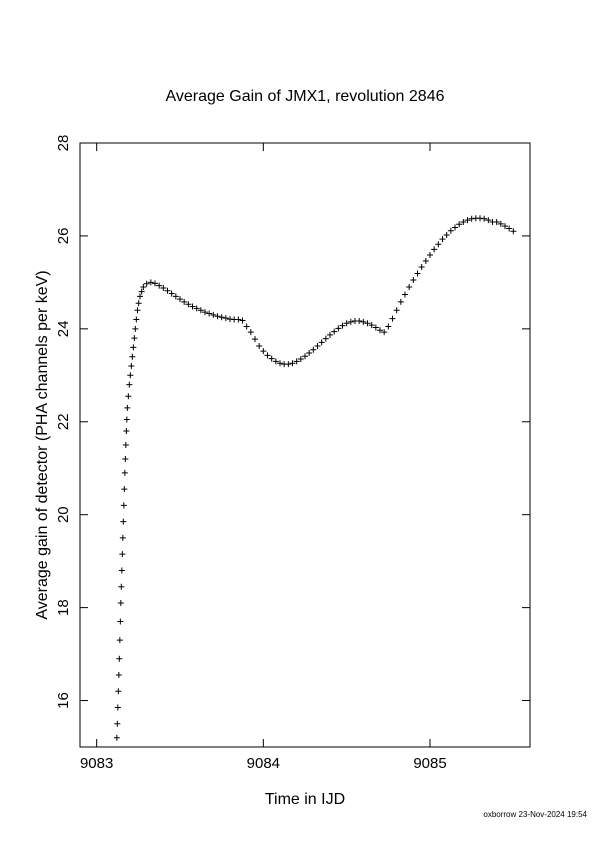 The height and width of the screenshot is (842, 595). What do you see at coordinates (63, 607) in the screenshot?
I see `y-tick-label: 18` at bounding box center [63, 607].